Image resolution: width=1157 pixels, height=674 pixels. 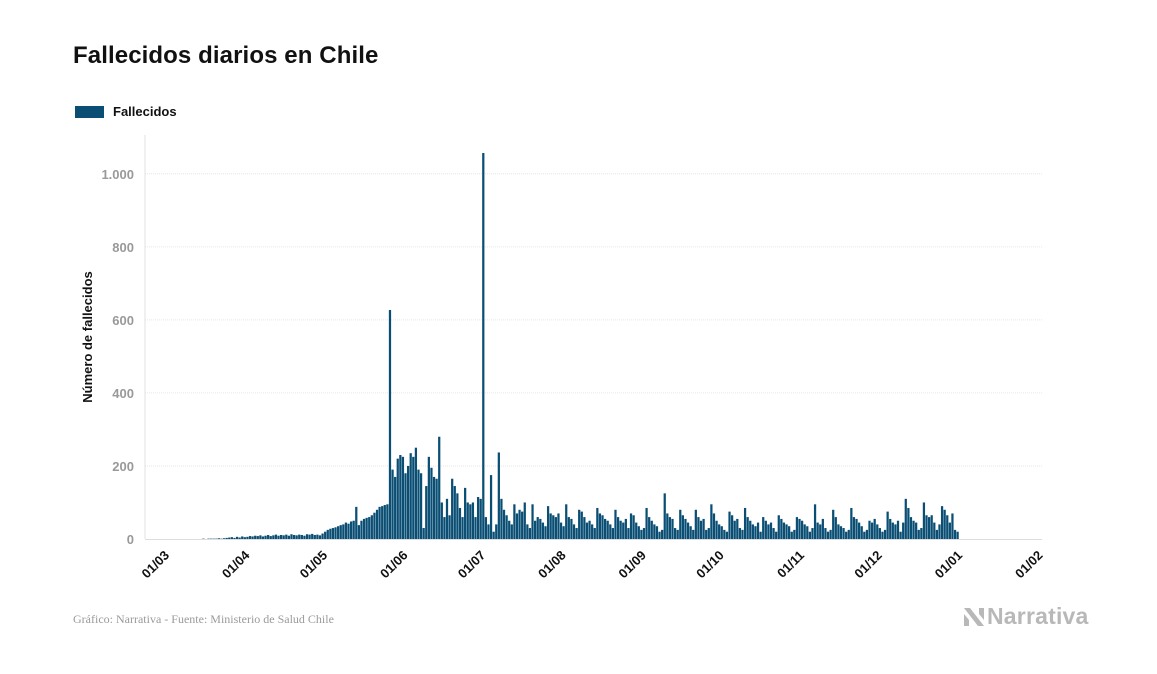 I want to click on x-tick-label: 01/07, so click(x=472, y=565).